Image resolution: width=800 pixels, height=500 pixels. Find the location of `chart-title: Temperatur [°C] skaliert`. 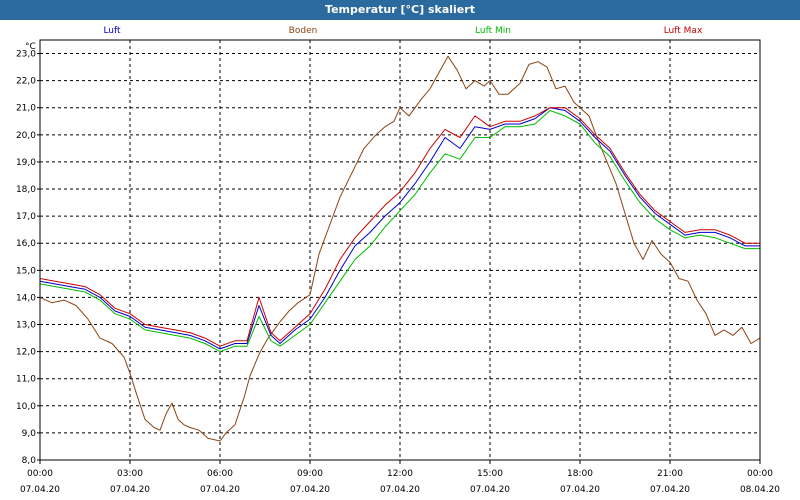

chart-title: Temperatur [°C] skaliert is located at coordinates (400, 10).